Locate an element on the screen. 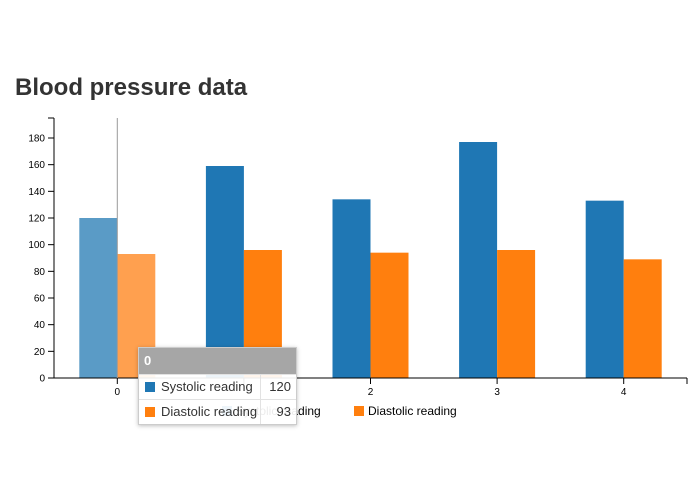 This screenshot has height=494, width=695. y-tick-label-20: 20 is located at coordinates (40, 352).